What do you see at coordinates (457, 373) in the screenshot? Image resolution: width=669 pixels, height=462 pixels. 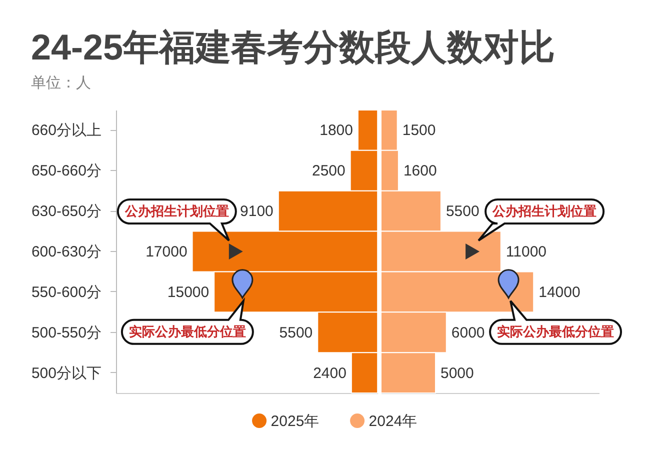 I see `data-label: 5000` at bounding box center [457, 373].